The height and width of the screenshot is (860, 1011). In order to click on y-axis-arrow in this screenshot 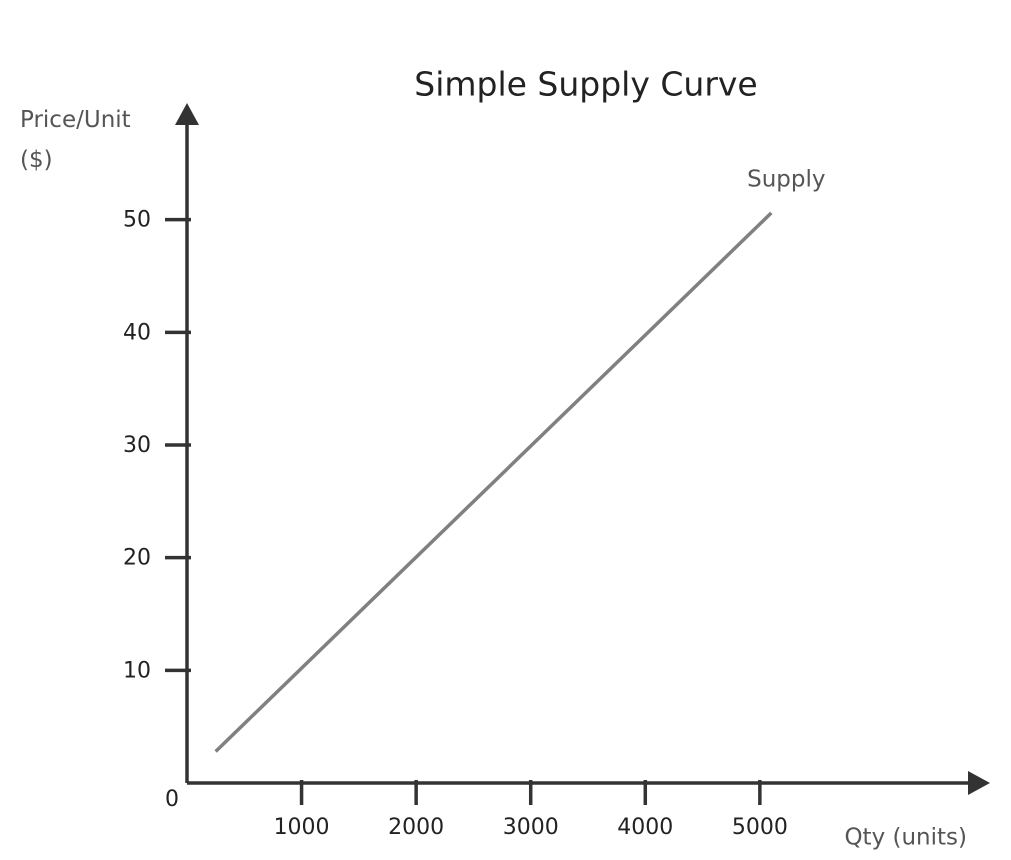, I will do `click(187, 114)`.